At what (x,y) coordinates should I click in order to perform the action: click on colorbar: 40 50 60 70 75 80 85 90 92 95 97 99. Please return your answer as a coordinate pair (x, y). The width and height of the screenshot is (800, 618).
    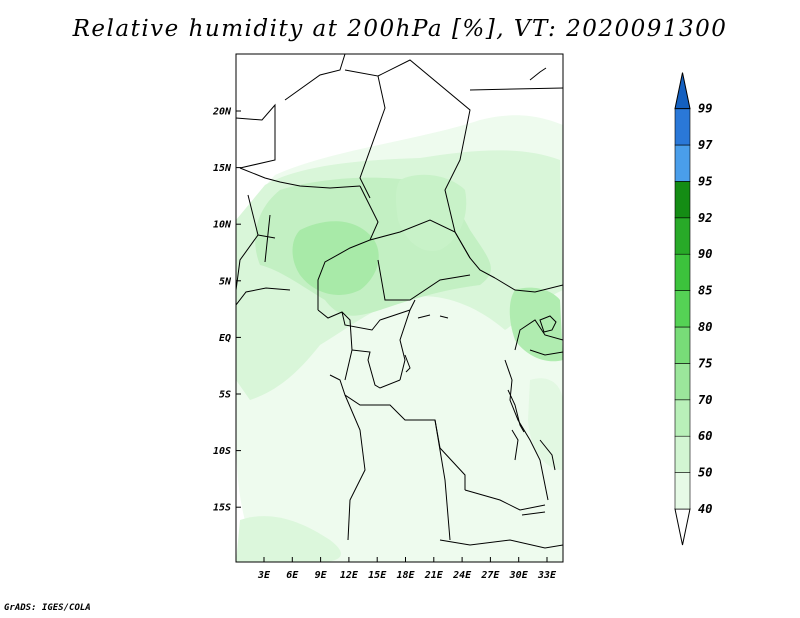
    Looking at the image, I should click on (693, 309).